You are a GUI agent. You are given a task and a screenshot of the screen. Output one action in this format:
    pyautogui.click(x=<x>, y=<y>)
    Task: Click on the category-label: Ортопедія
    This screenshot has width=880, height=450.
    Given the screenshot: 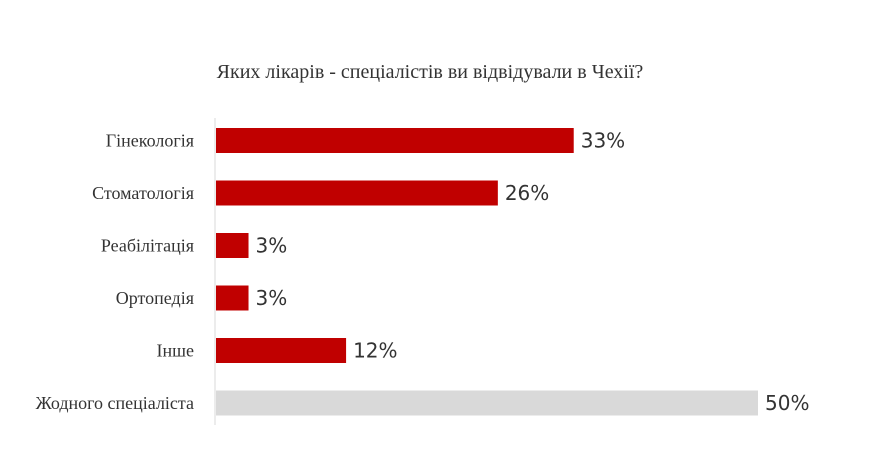 What is the action you would take?
    pyautogui.click(x=155, y=298)
    